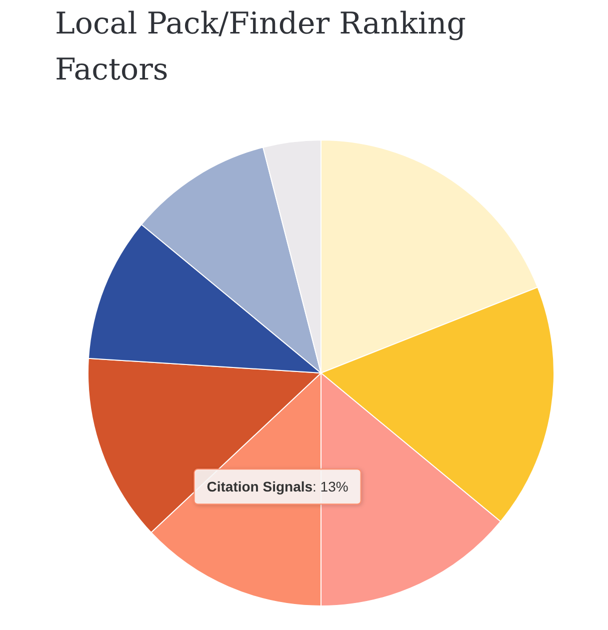 Image resolution: width=608 pixels, height=630 pixels. What do you see at coordinates (259, 486) in the screenshot?
I see `slice-label: Citation Signals` at bounding box center [259, 486].